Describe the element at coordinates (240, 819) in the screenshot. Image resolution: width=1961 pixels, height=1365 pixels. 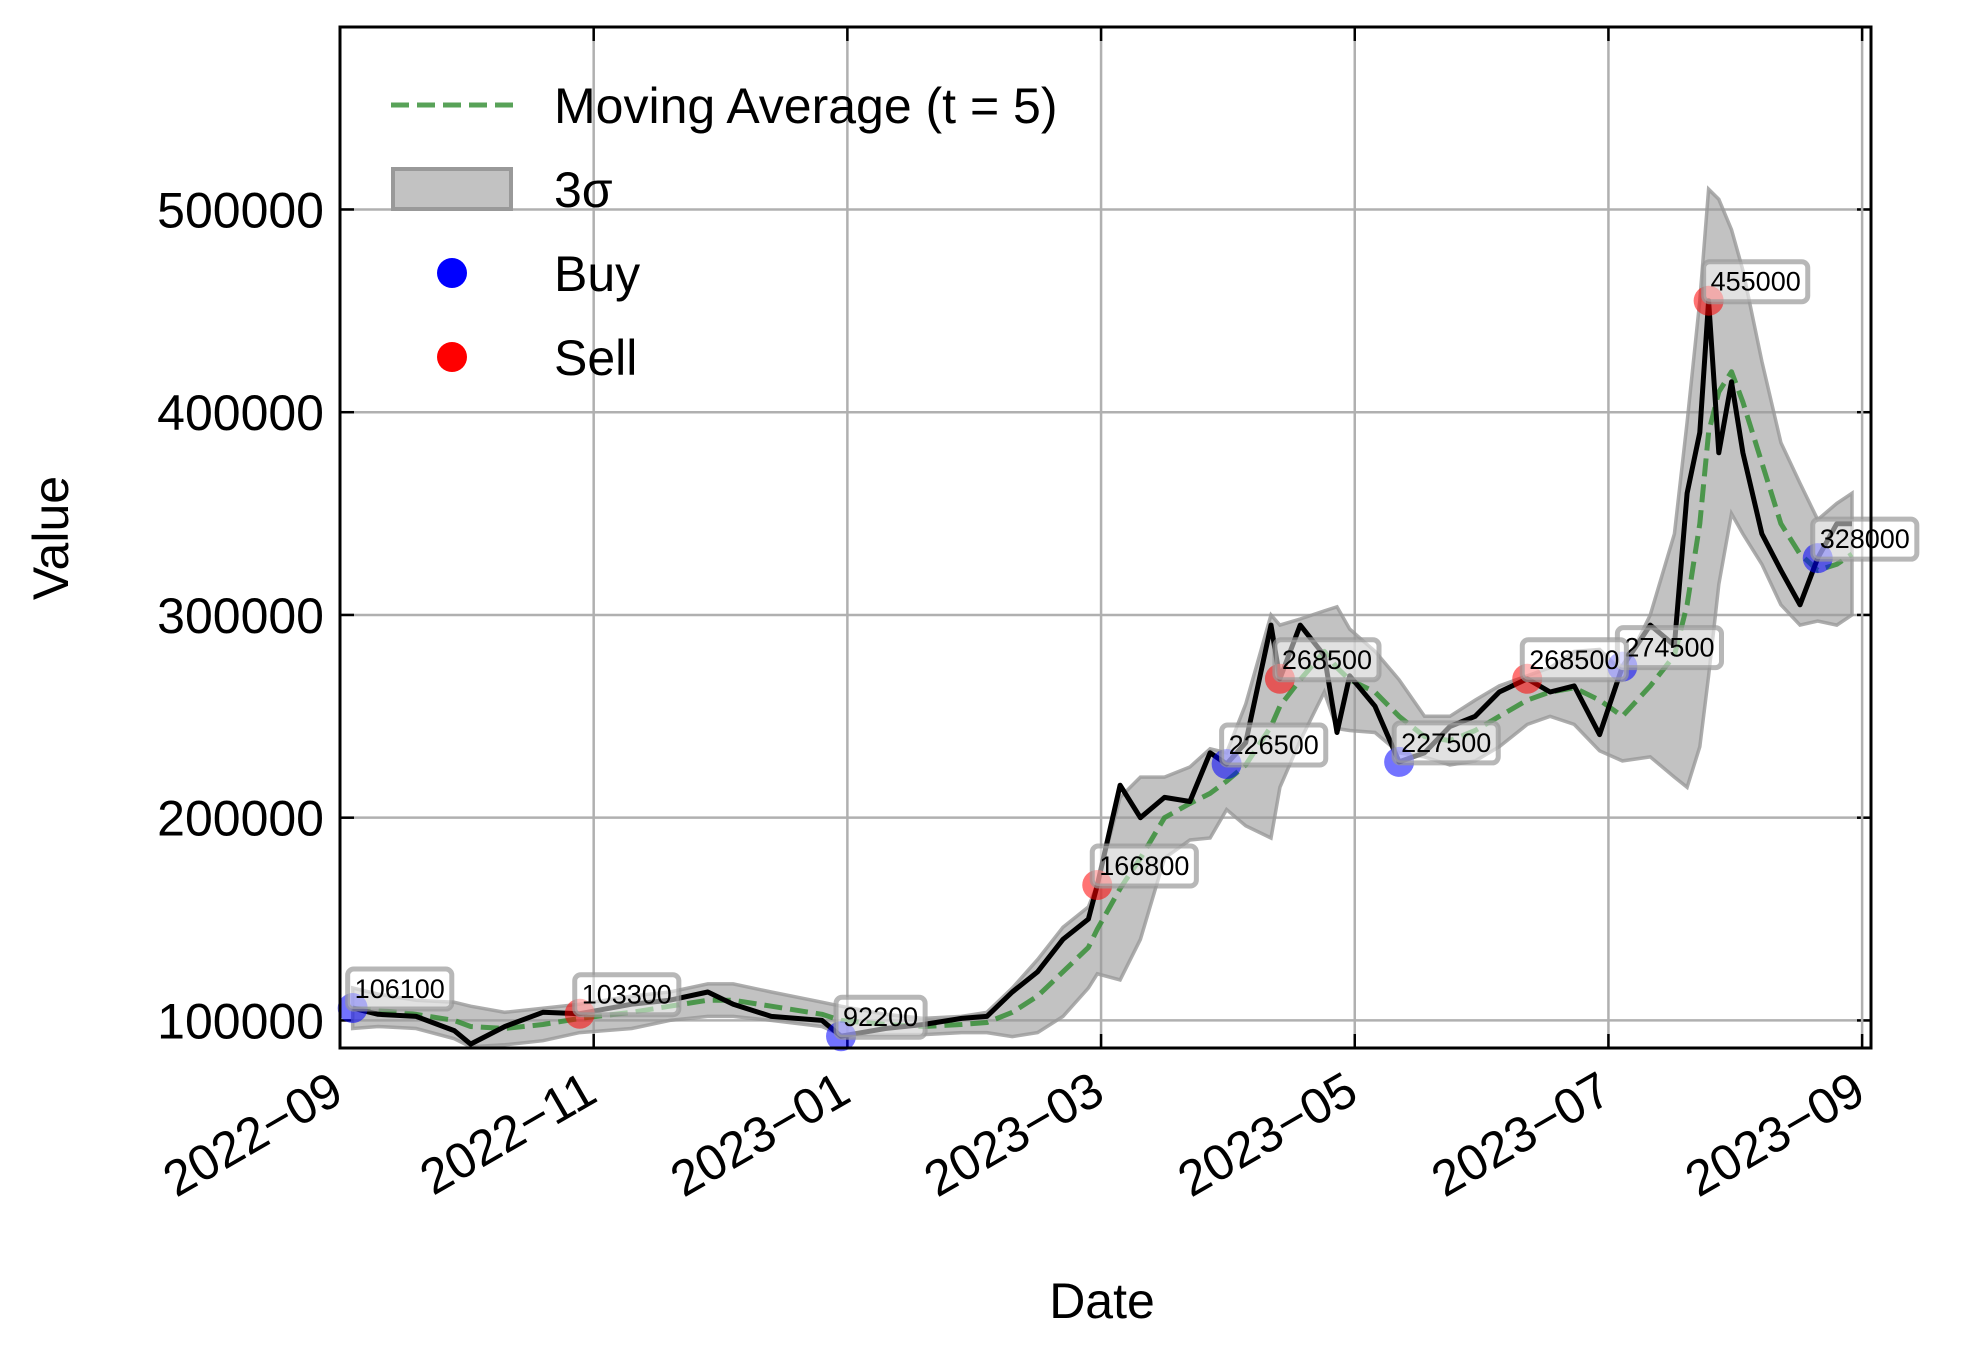
I see `y-tick-label: 200000` at that location.